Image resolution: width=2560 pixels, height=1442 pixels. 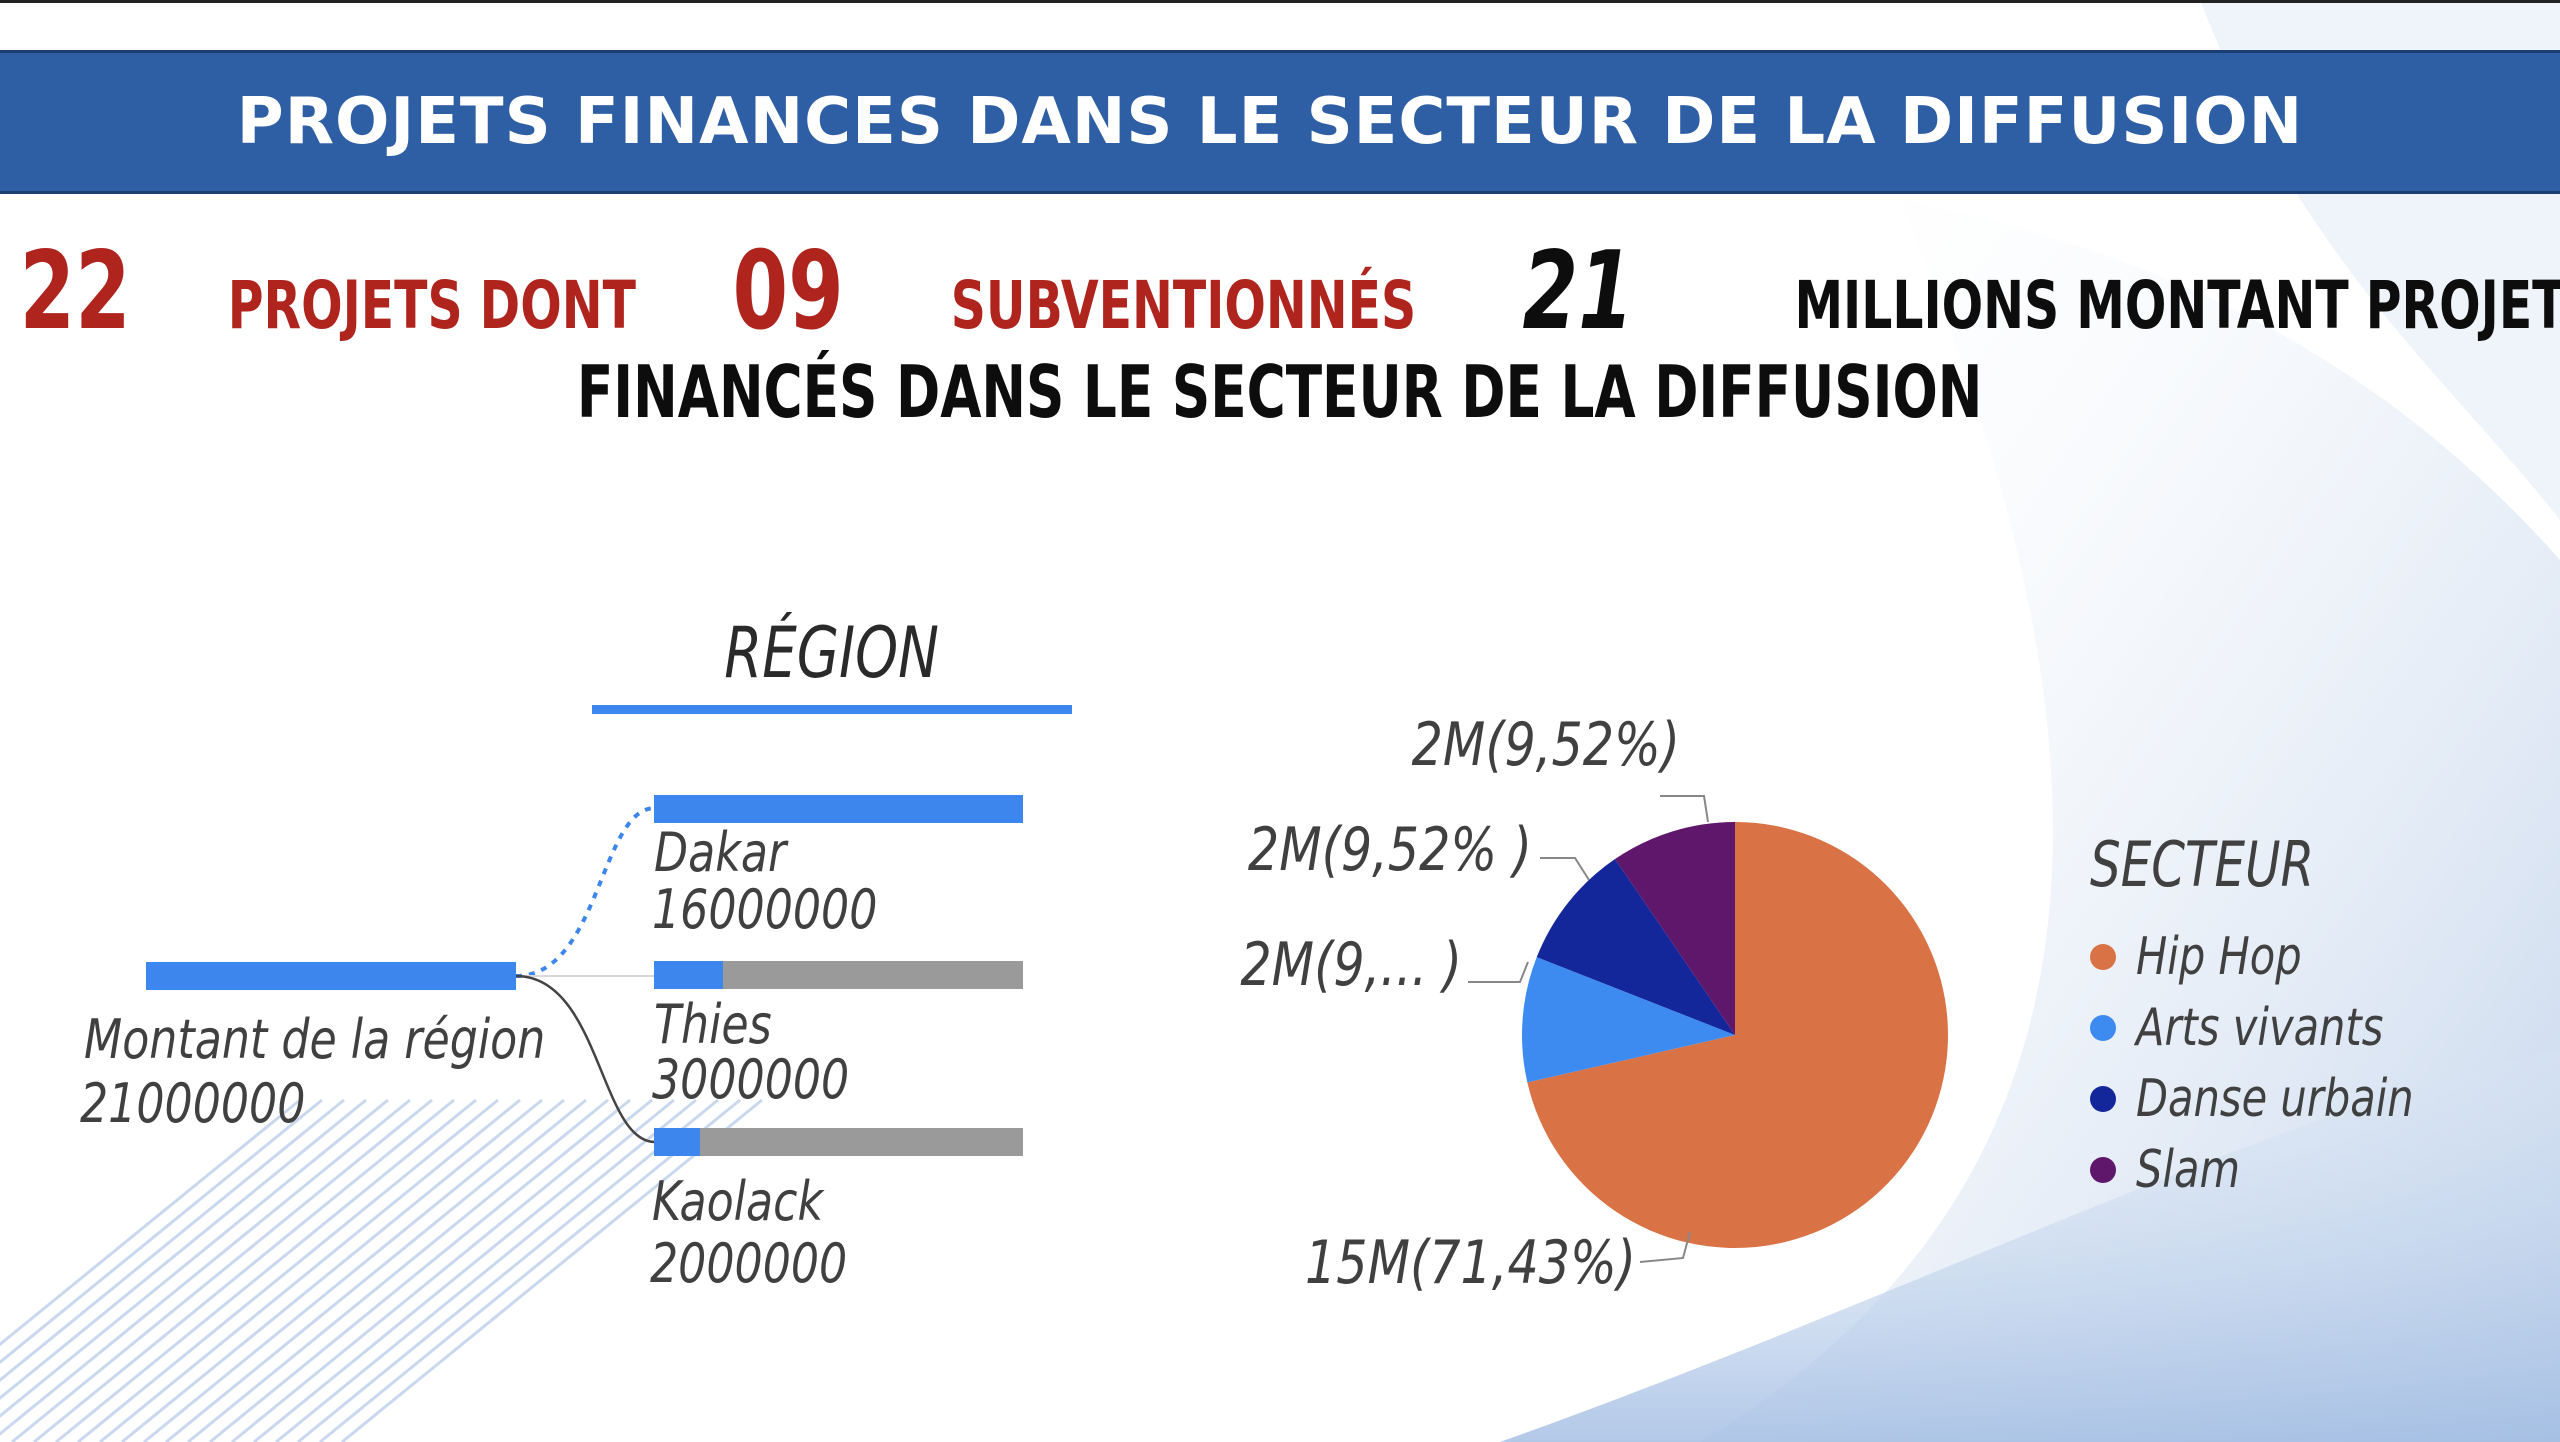 I want to click on pie-slice-slam, so click(x=1675, y=928).